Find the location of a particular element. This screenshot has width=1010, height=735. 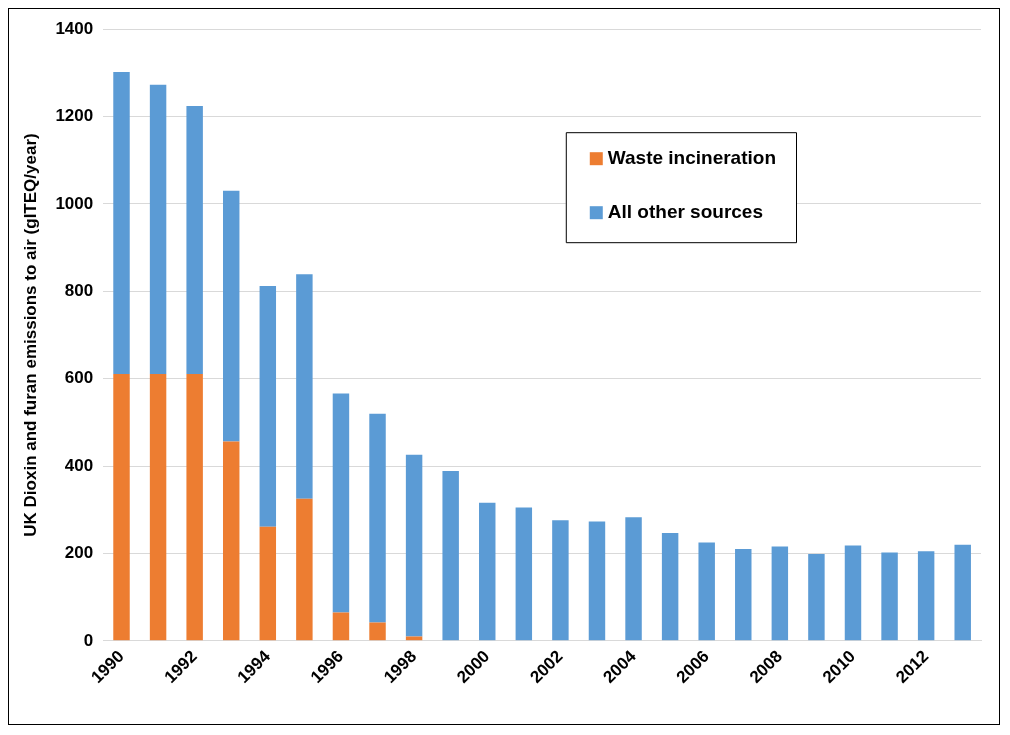

y-tick-label: 1200 is located at coordinates (74, 116).